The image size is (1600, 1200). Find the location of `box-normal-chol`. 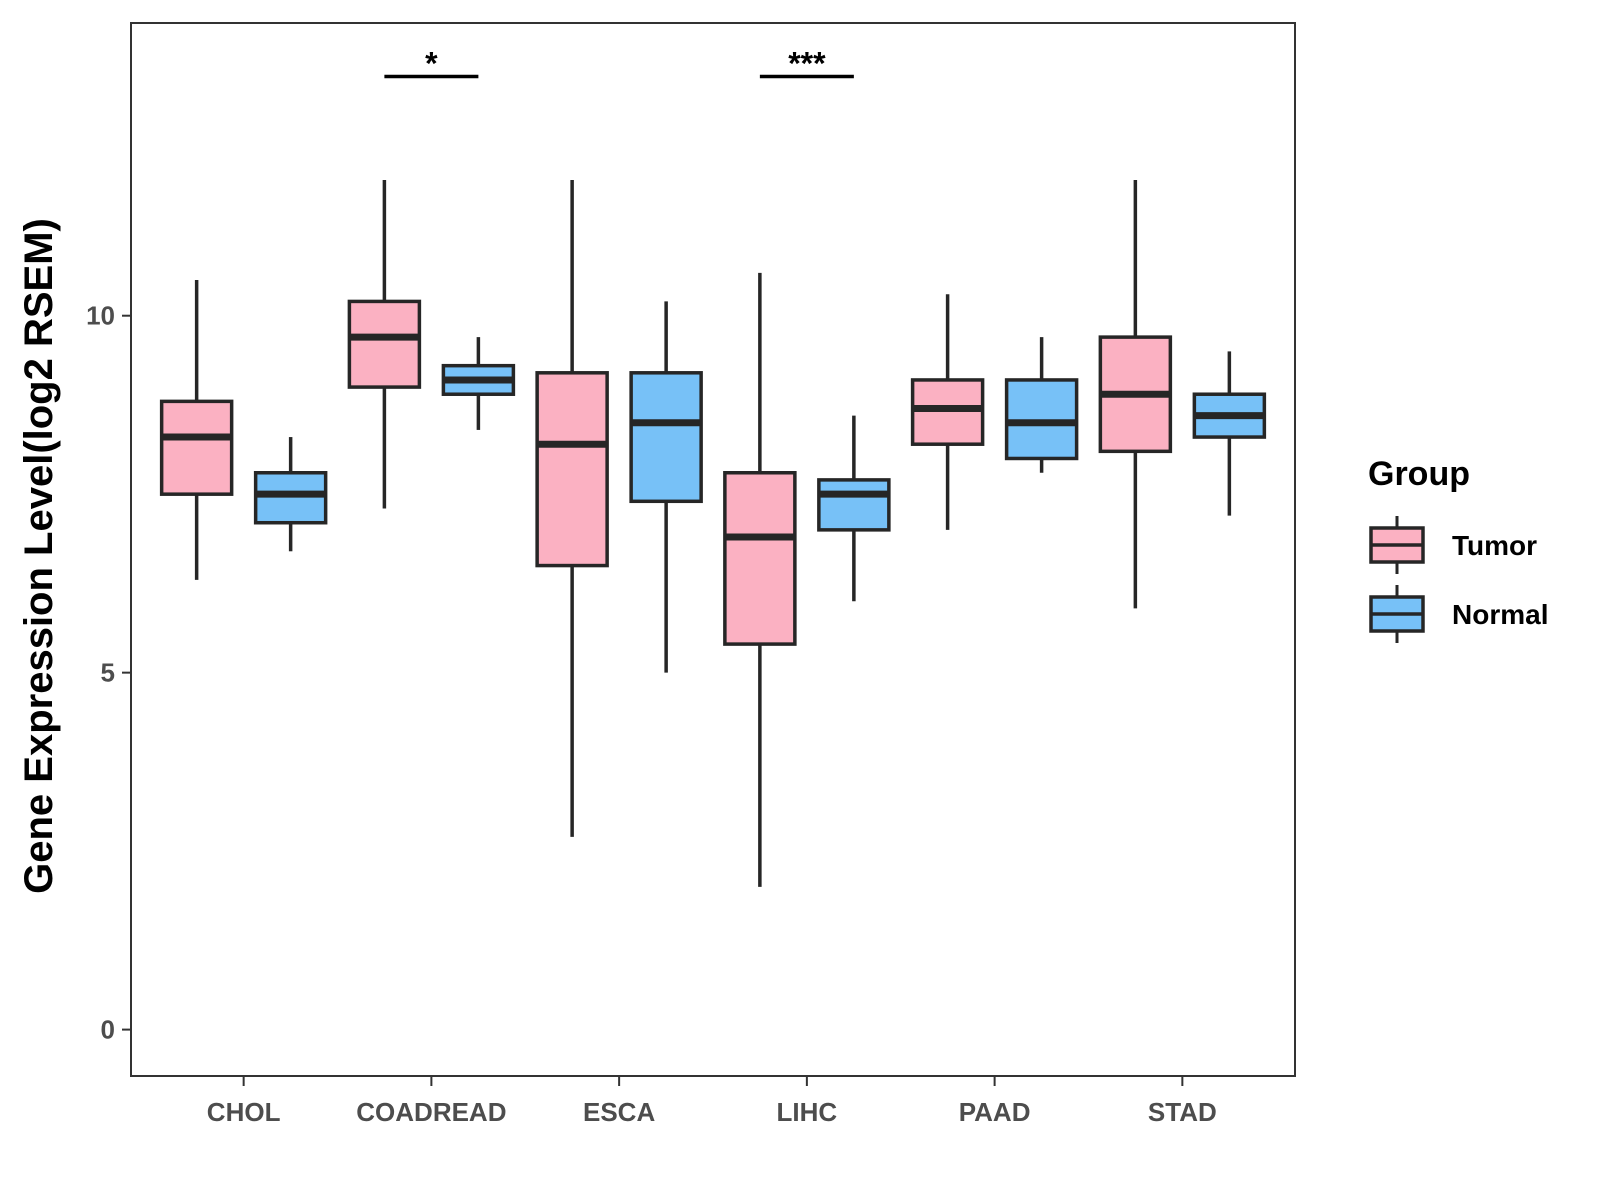

box-normal-chol is located at coordinates (290, 494).